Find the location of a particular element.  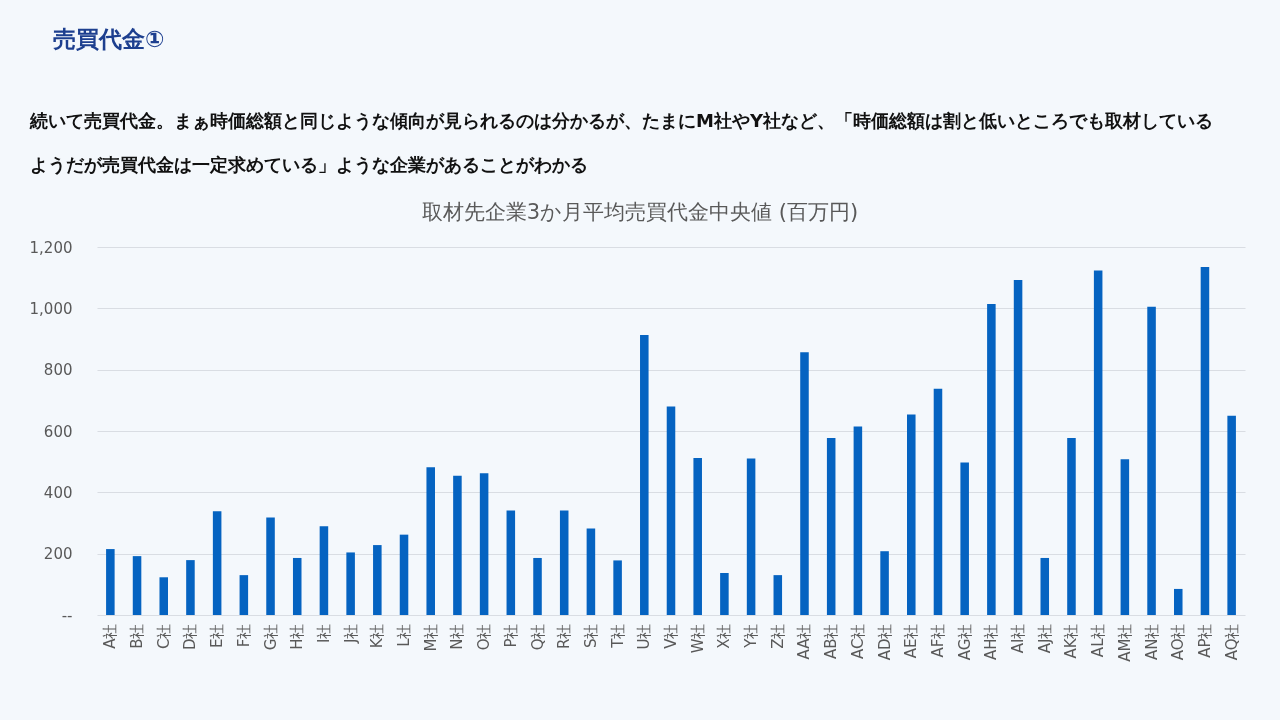

x-tick-label: Z社 is located at coordinates (777, 636).